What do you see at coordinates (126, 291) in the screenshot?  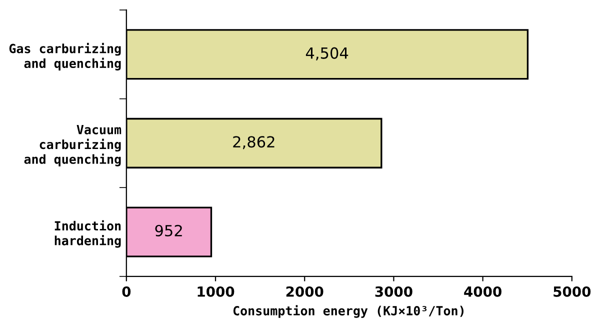 I see `x-tick-label: 0` at bounding box center [126, 291].